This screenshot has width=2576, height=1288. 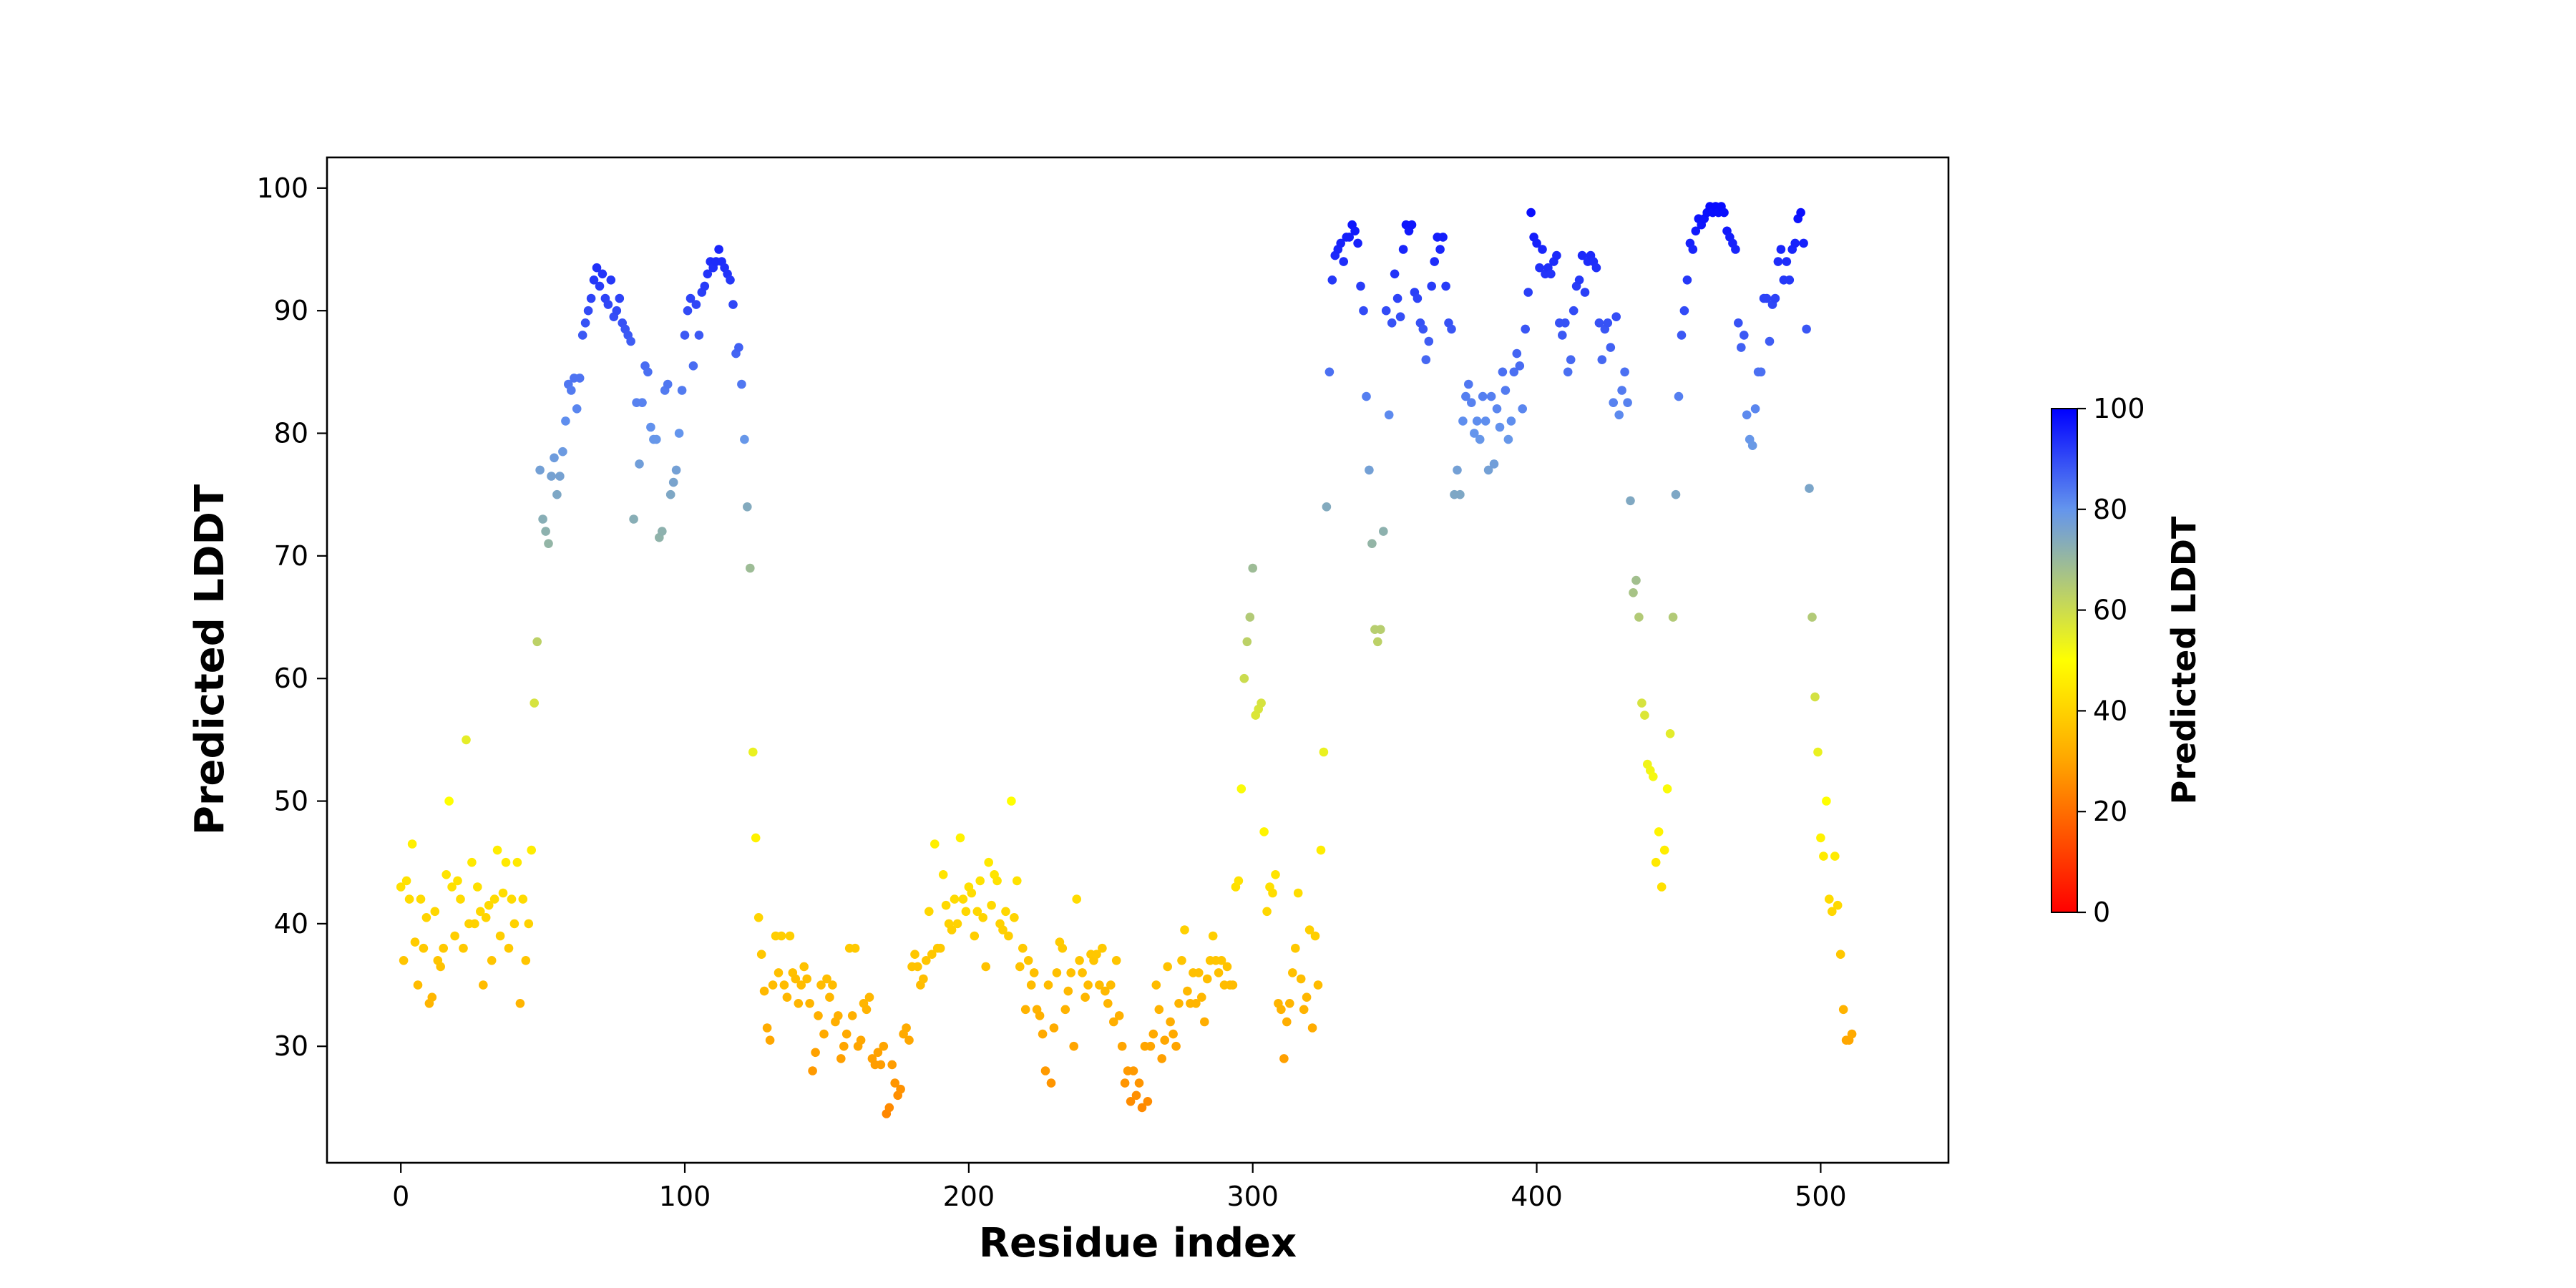 I want to click on y-tick-label: 100, so click(x=282, y=188).